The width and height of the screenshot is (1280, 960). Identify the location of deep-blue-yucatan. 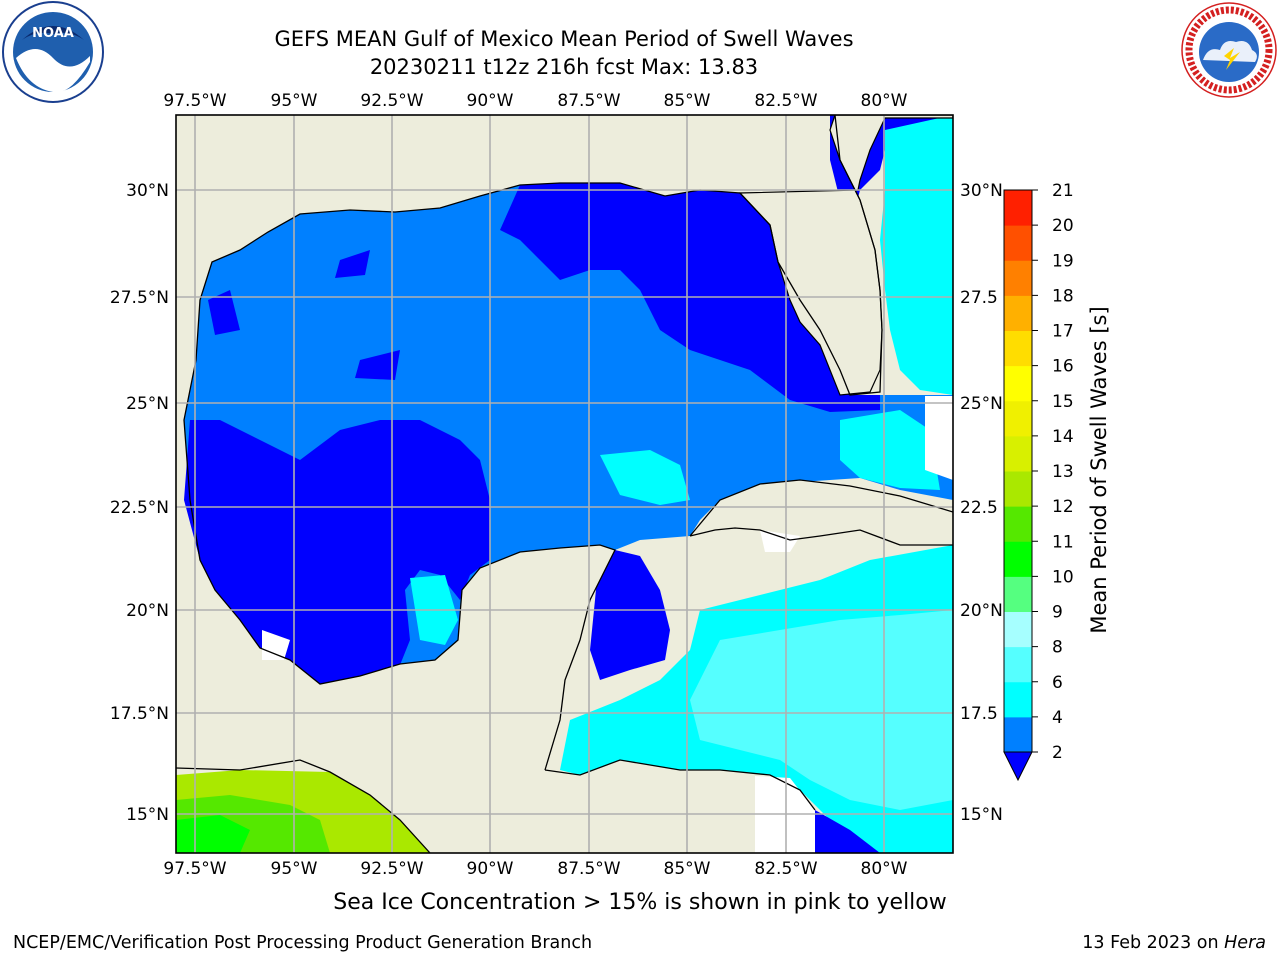
(630, 612).